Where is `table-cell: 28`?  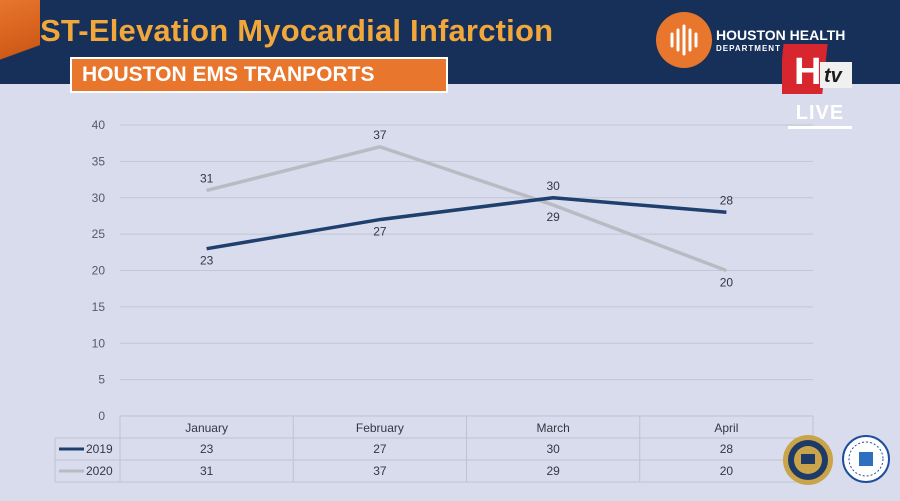 table-cell: 28 is located at coordinates (727, 449).